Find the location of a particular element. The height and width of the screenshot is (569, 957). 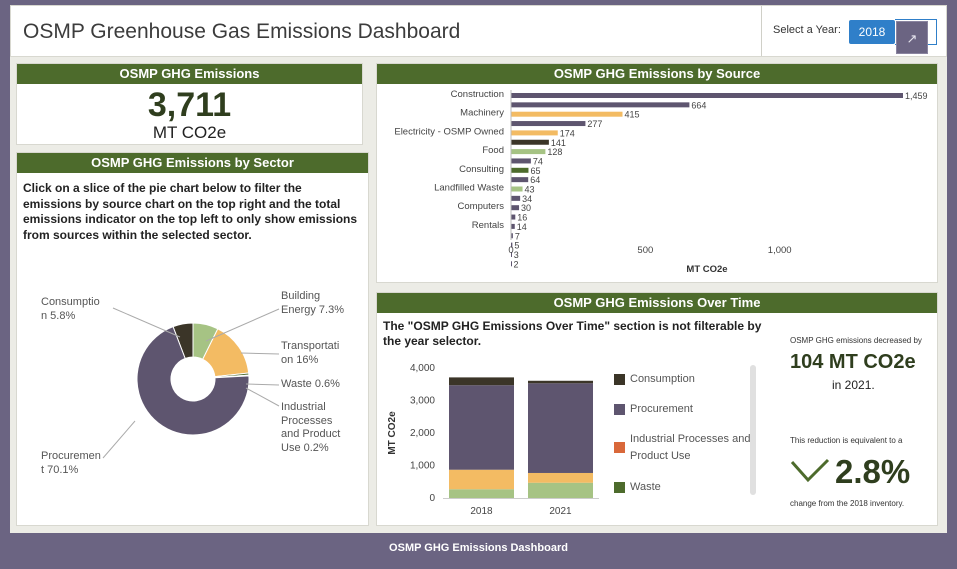

time-tick-label: 3,000 is located at coordinates (422, 401).